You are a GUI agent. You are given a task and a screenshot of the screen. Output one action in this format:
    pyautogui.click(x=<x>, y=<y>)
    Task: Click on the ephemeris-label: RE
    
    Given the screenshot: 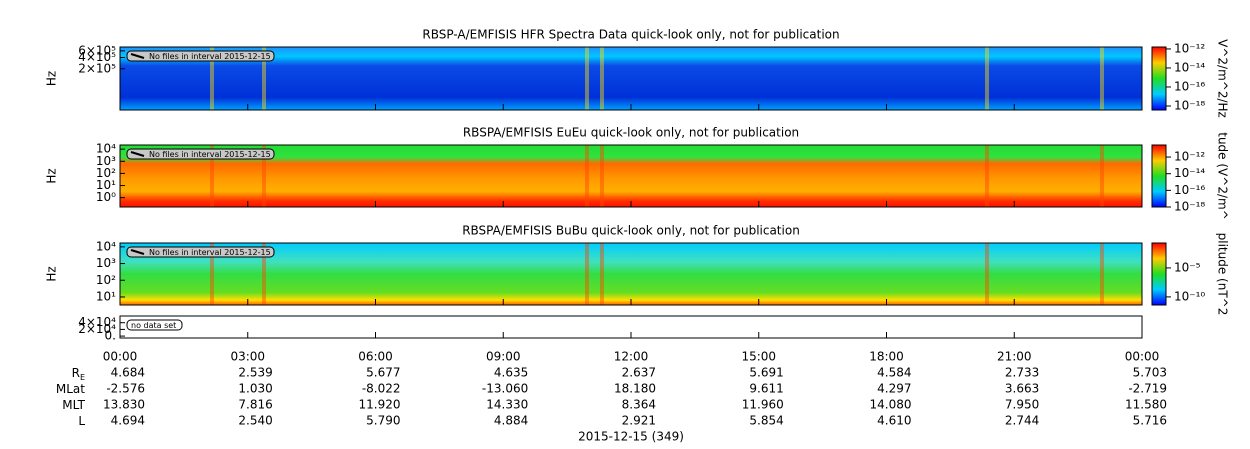 What is the action you would take?
    pyautogui.click(x=78, y=374)
    